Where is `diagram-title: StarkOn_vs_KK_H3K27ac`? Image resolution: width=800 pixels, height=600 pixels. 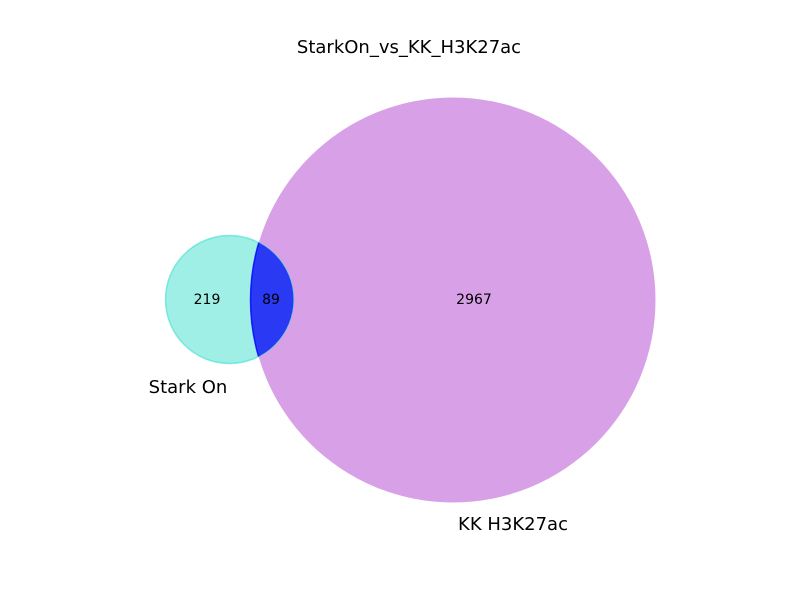
diagram-title: StarkOn_vs_KK_H3K27ac is located at coordinates (409, 47).